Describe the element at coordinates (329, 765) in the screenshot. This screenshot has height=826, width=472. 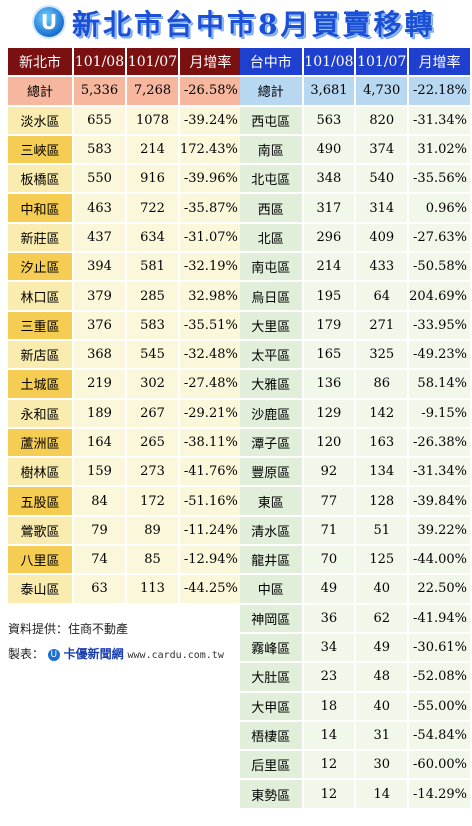
I see `current-month-count: 12` at that location.